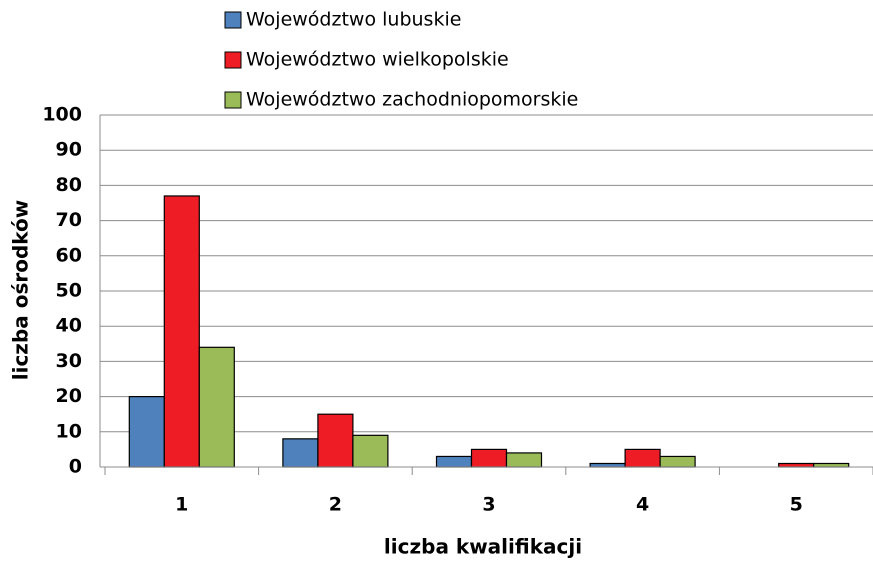 This screenshot has width=873, height=571. I want to click on y-tick-label: 10, so click(69, 431).